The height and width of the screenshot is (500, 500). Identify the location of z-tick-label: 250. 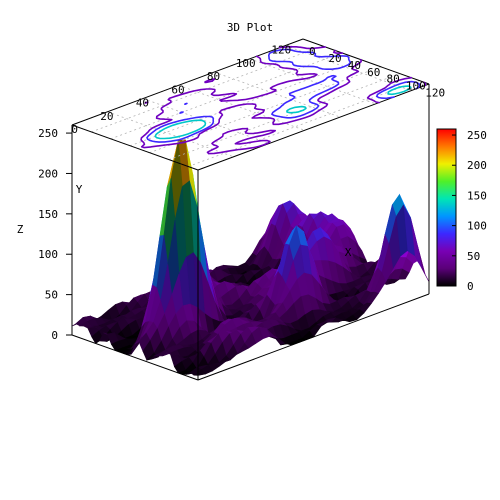
(48, 133).